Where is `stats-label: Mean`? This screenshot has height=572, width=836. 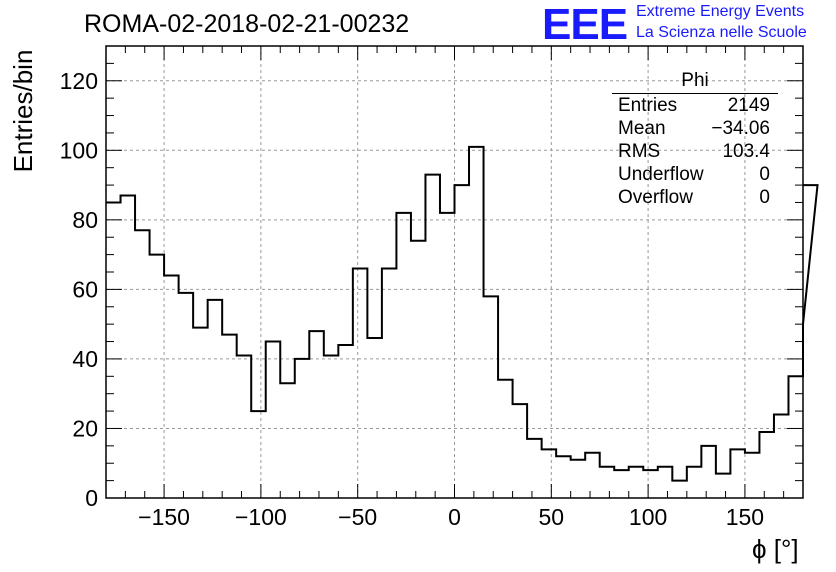 stats-label: Mean is located at coordinates (642, 128).